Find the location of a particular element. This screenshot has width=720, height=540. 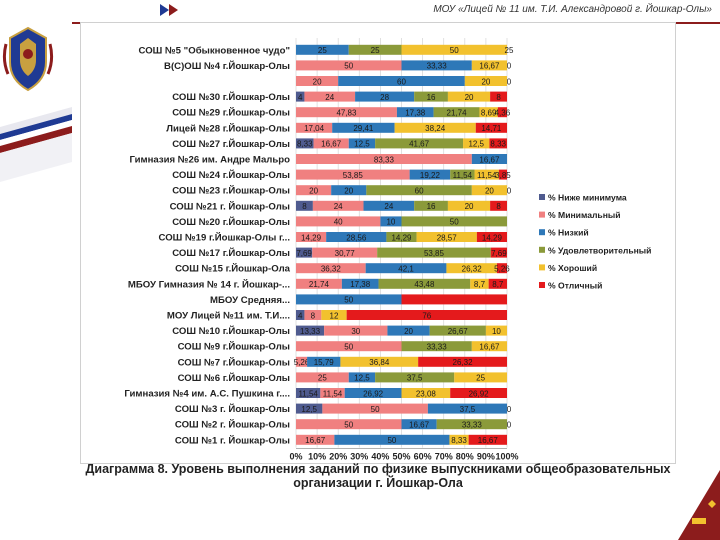

data-label: 41,67 is located at coordinates (419, 144).